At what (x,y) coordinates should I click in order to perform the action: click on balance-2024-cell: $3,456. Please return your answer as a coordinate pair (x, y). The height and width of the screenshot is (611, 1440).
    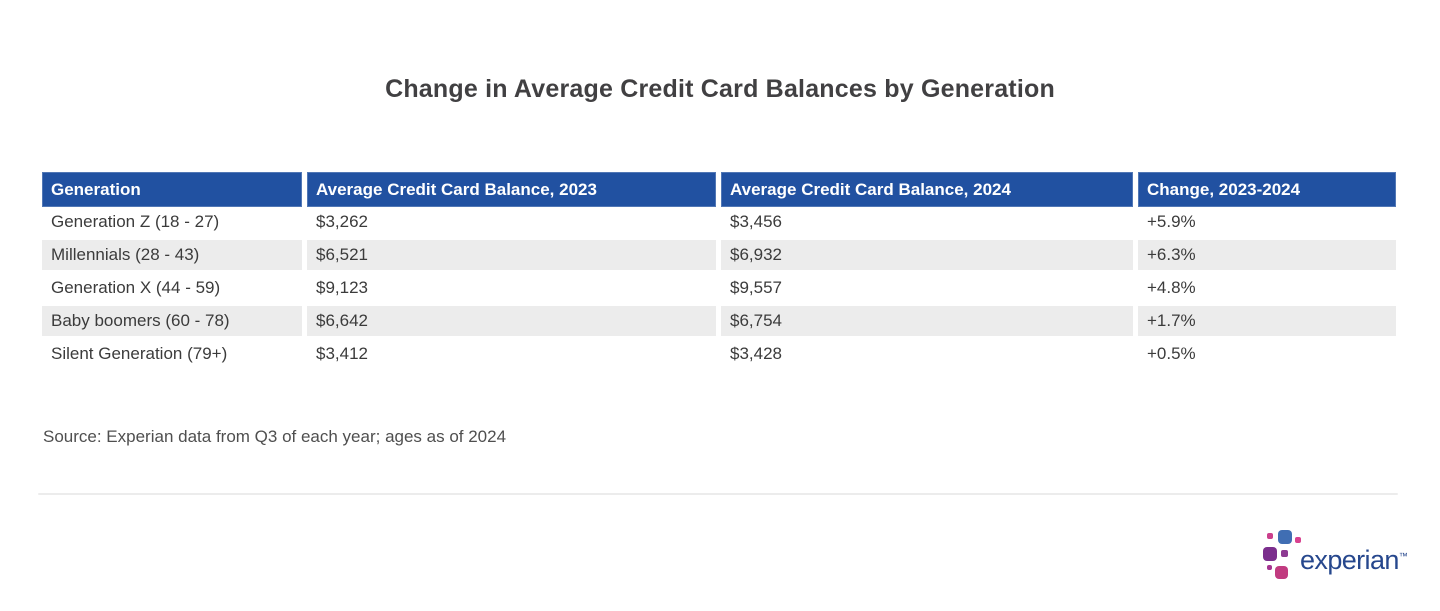
    Looking at the image, I should click on (929, 223).